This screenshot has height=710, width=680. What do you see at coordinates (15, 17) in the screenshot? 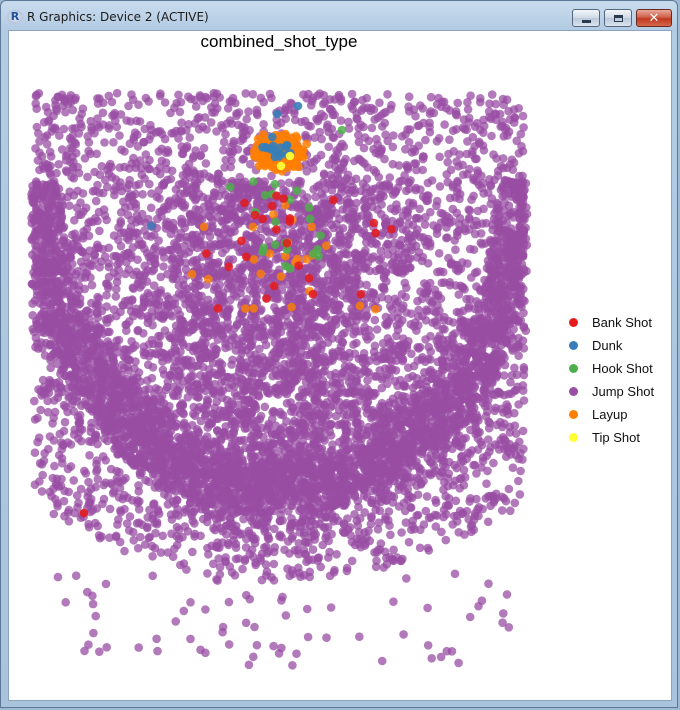
I see `r-app-icon: R` at bounding box center [15, 17].